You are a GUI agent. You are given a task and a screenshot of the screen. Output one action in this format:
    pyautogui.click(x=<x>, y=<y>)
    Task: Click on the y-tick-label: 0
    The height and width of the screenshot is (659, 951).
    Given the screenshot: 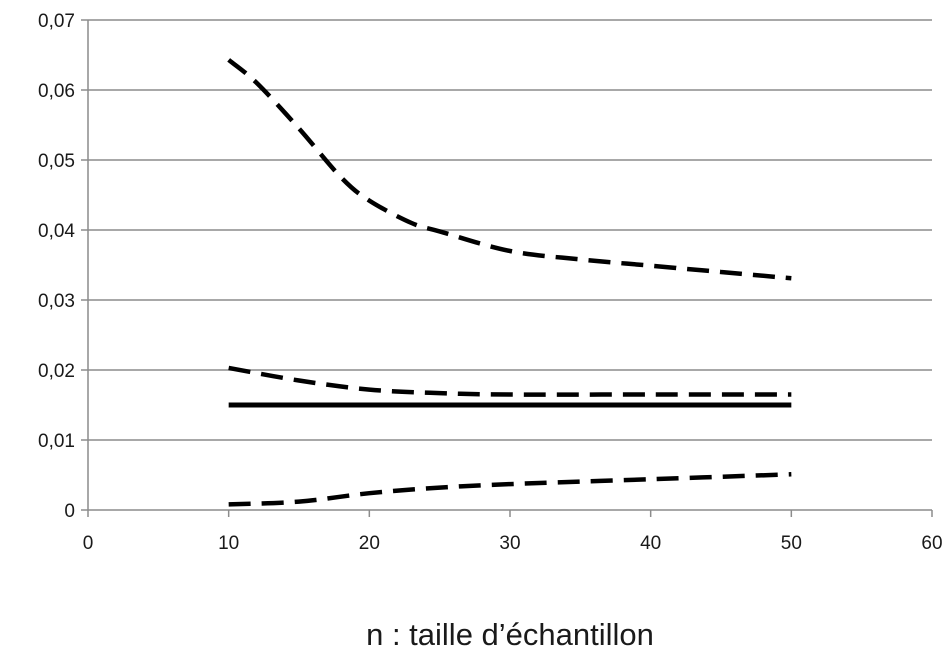 What is the action you would take?
    pyautogui.click(x=69, y=511)
    